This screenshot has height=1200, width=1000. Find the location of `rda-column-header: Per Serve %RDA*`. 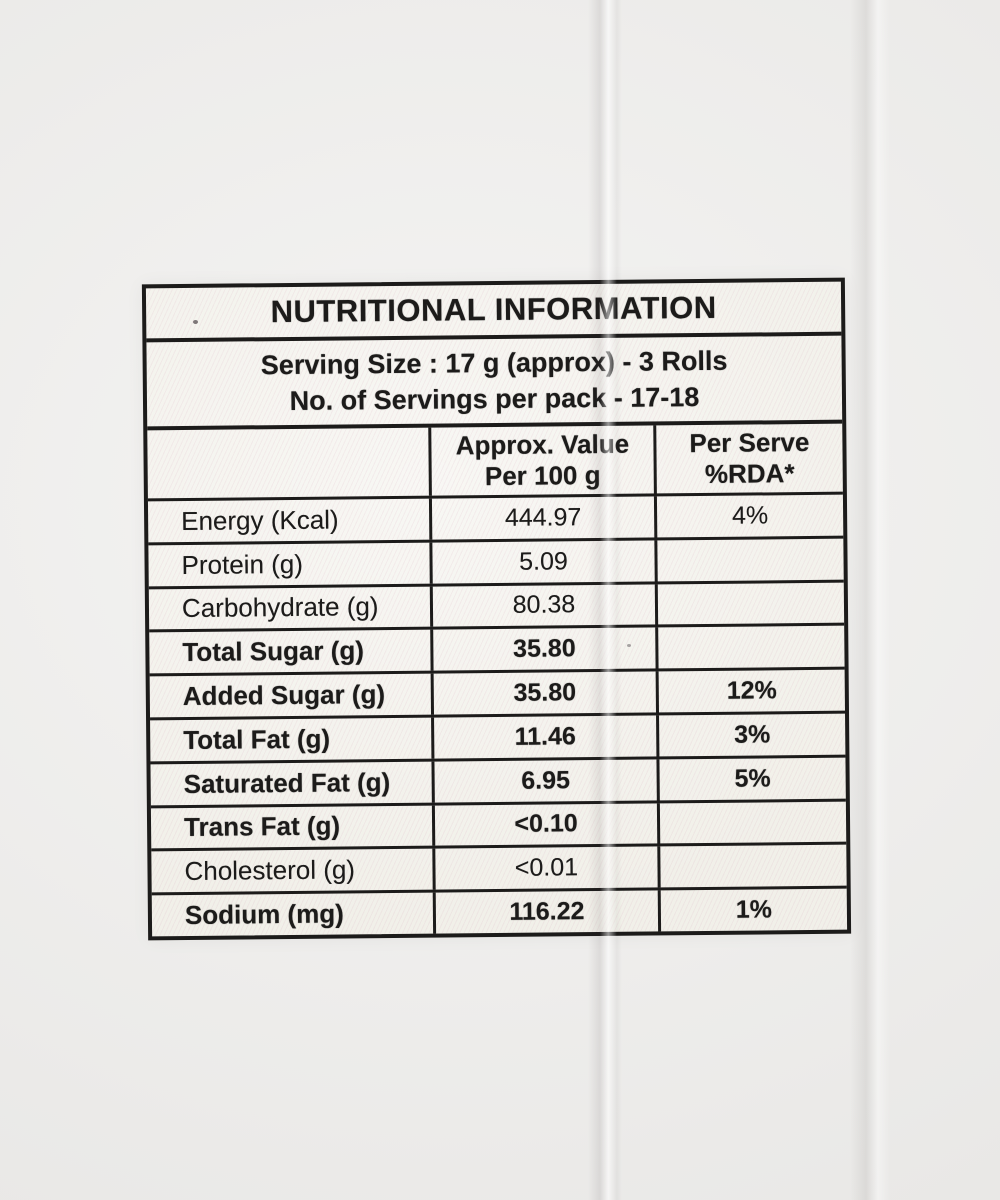

rda-column-header: Per Serve %RDA* is located at coordinates (748, 458).